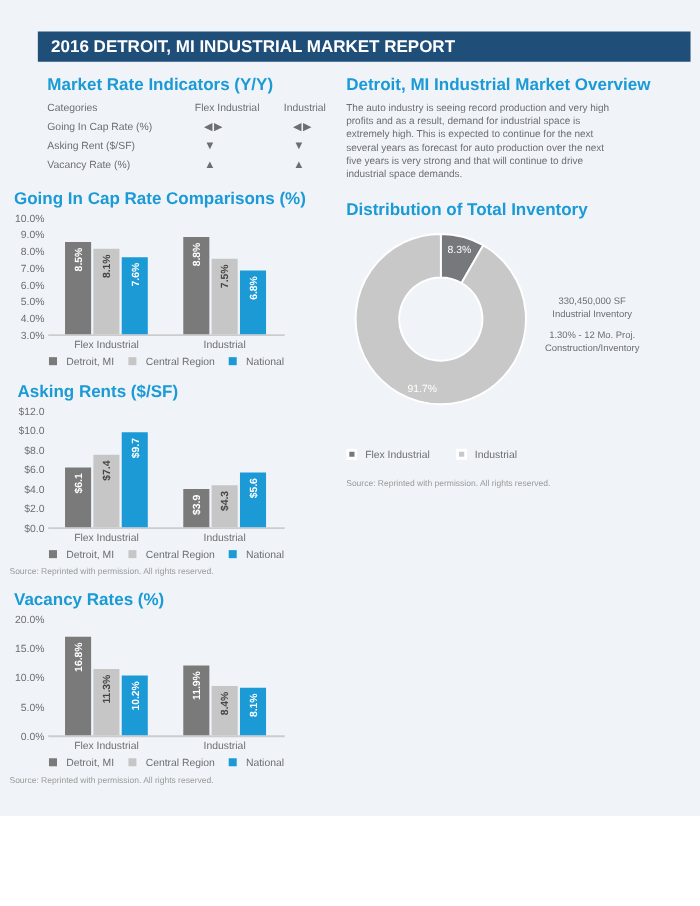 This screenshot has width=700, height=906. I want to click on chart-title: Asking Rents ($/SF), so click(98, 390).